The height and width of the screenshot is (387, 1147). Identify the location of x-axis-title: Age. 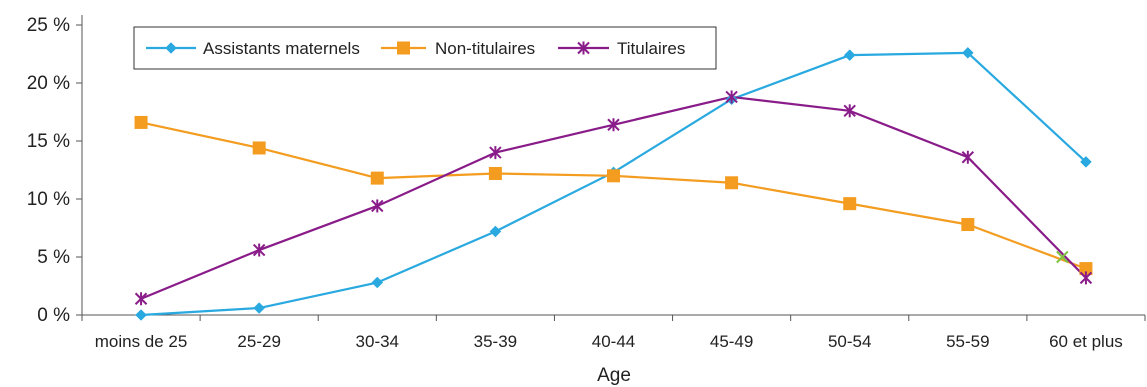
(614, 375).